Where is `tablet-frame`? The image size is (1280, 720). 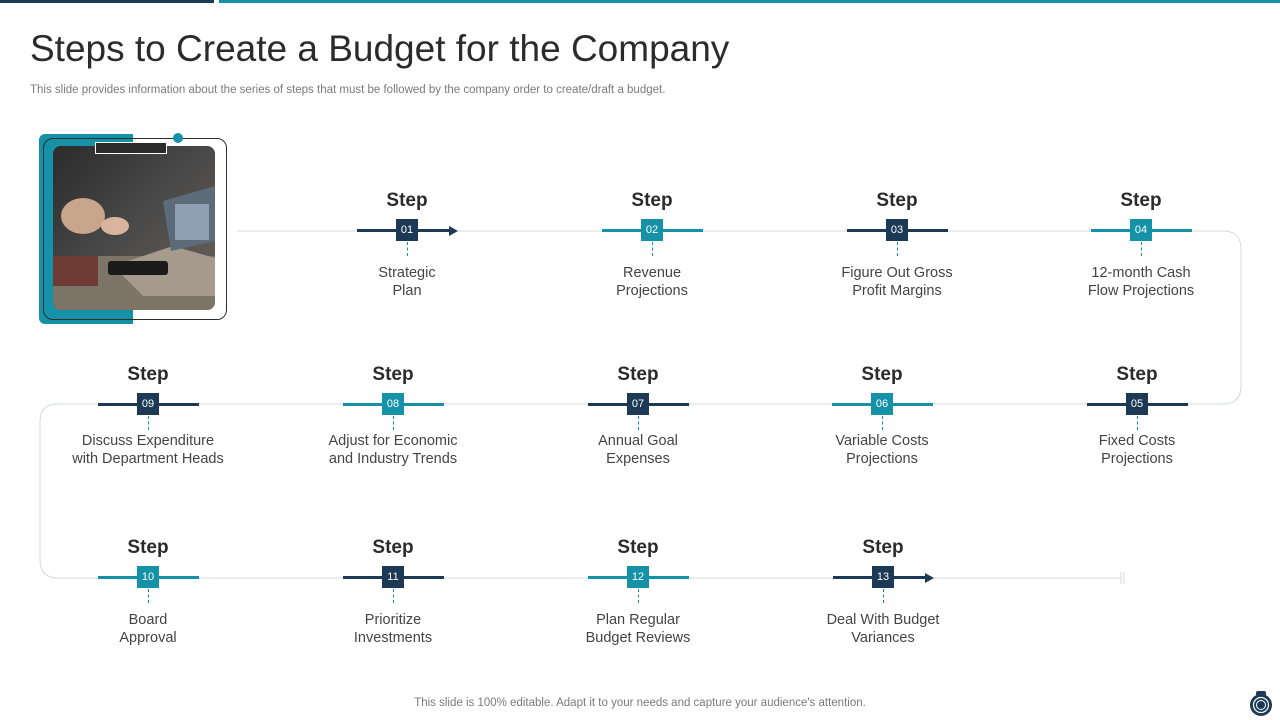
tablet-frame is located at coordinates (135, 229).